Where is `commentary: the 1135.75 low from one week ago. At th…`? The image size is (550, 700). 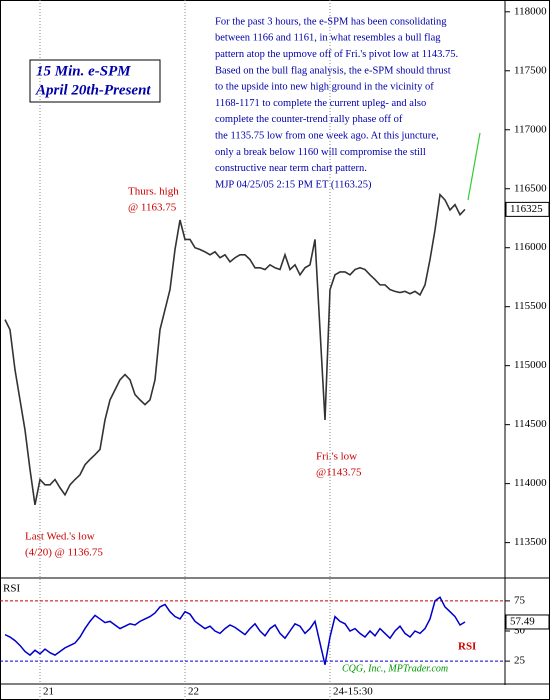 commentary: the 1135.75 low from one week ago. At th… is located at coordinates (327, 136).